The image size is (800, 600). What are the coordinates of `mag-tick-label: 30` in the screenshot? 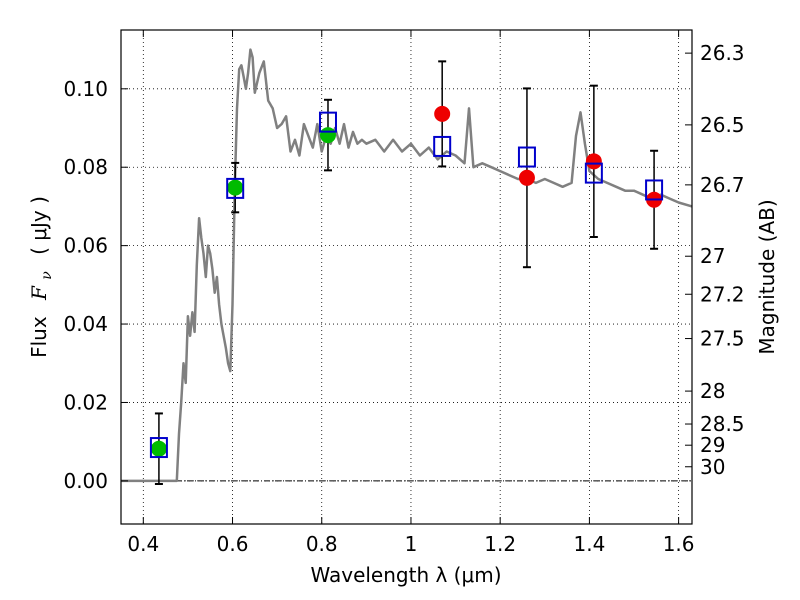 It's located at (712, 467).